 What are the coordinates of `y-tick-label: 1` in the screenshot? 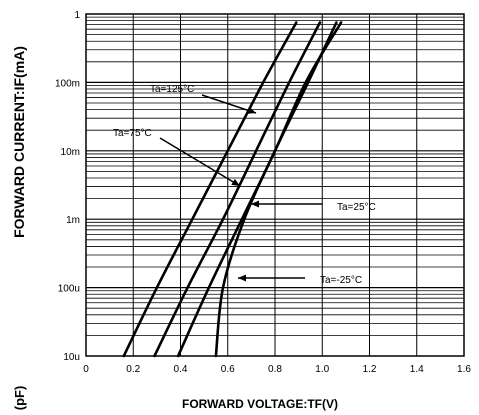 It's located at (77, 15).